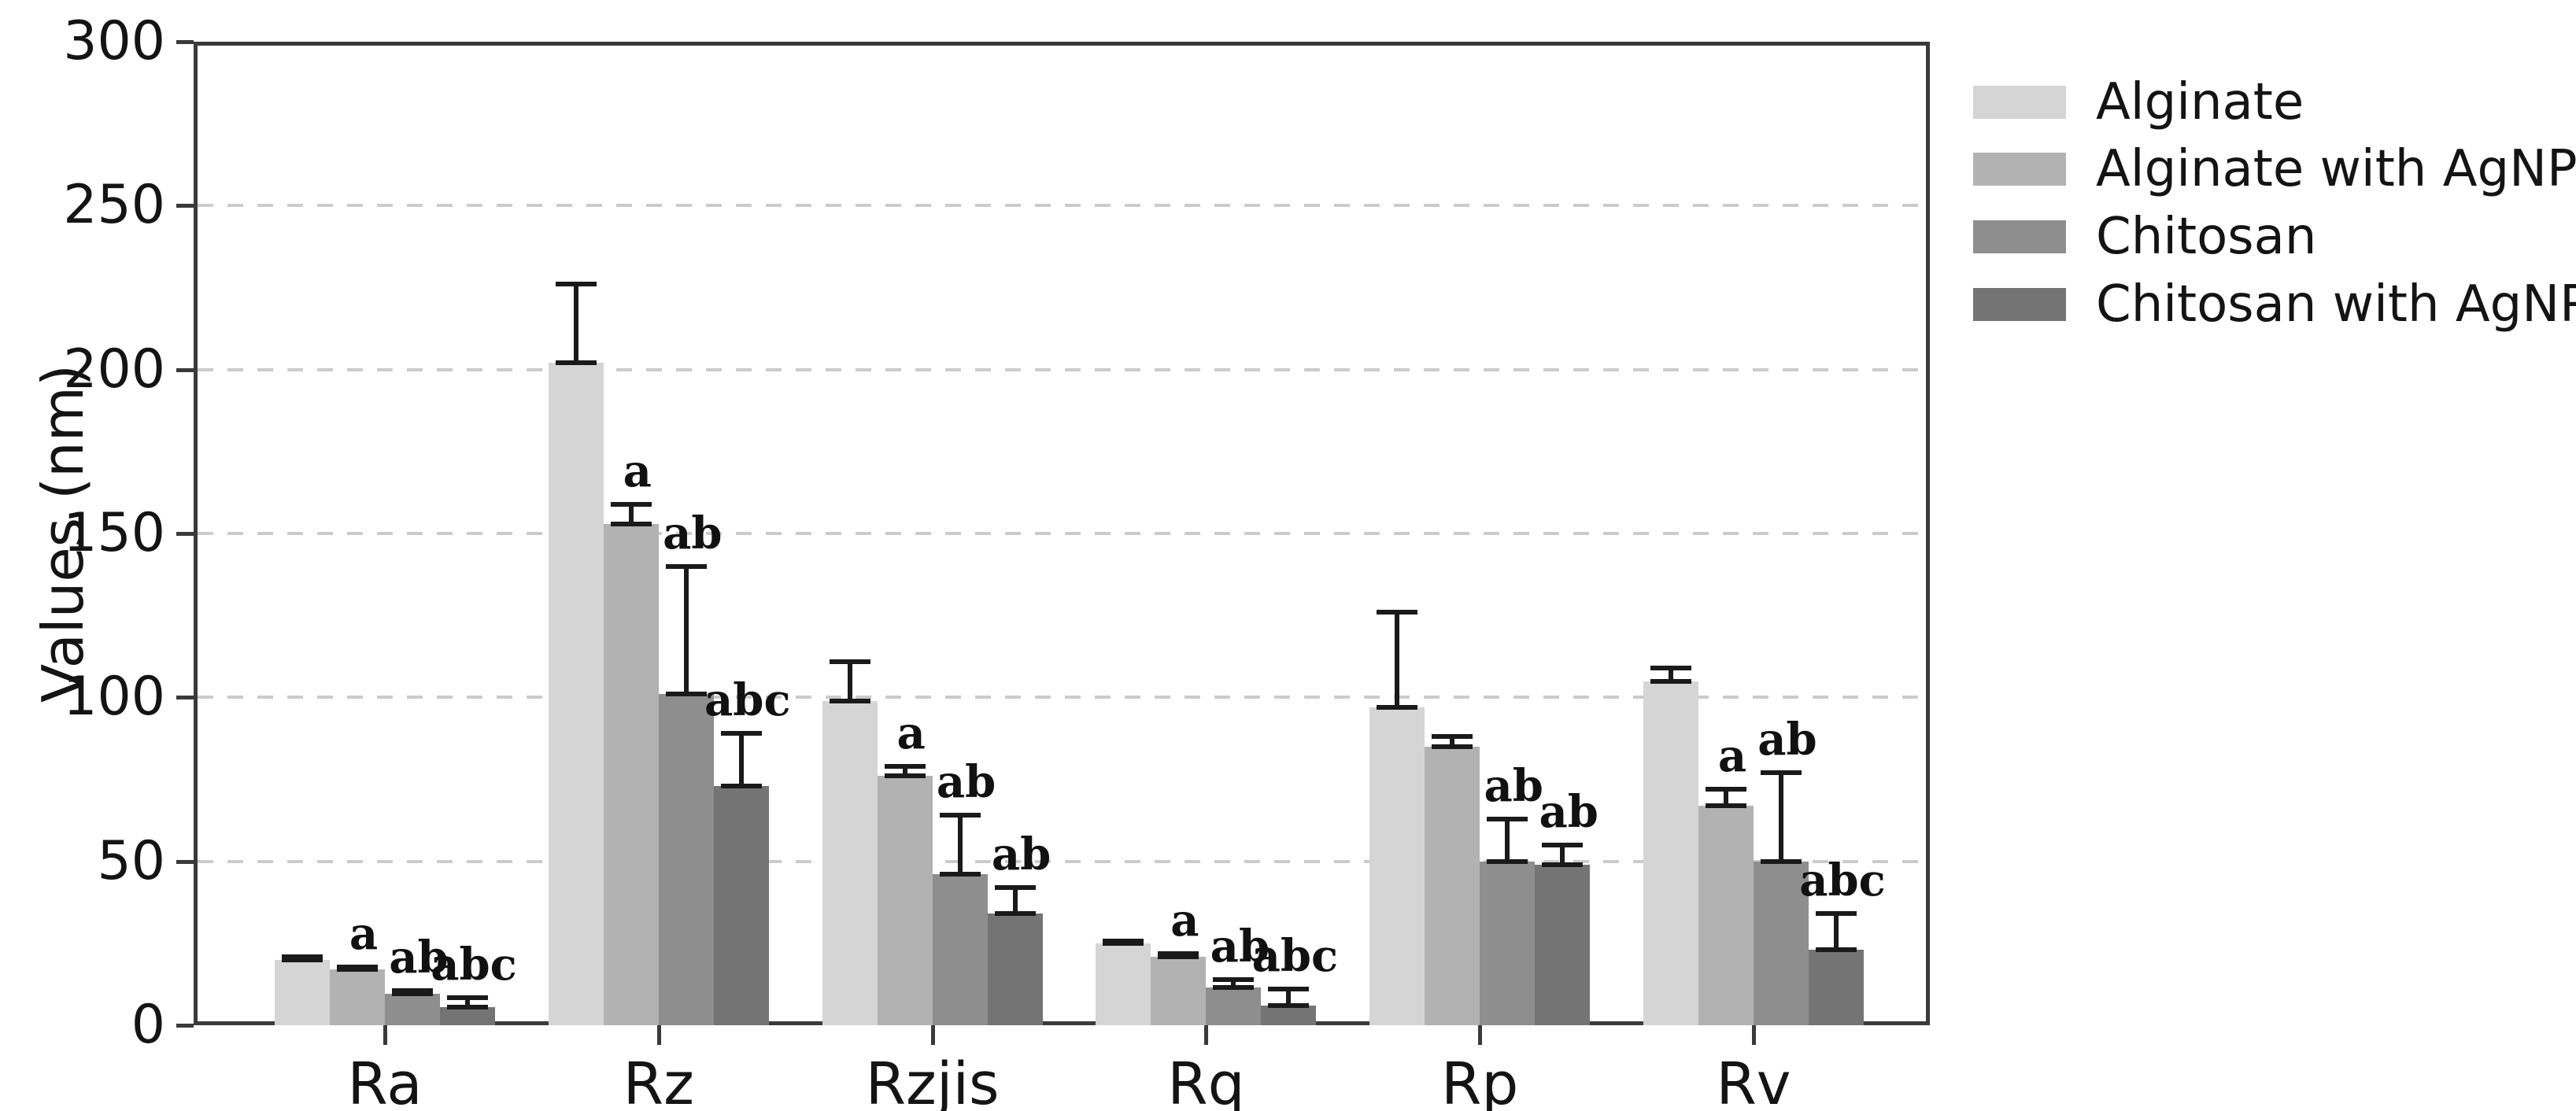 The height and width of the screenshot is (1111, 2576). Describe the element at coordinates (932, 1035) in the screenshot. I see `x-tick-mark-Rzjis` at that location.